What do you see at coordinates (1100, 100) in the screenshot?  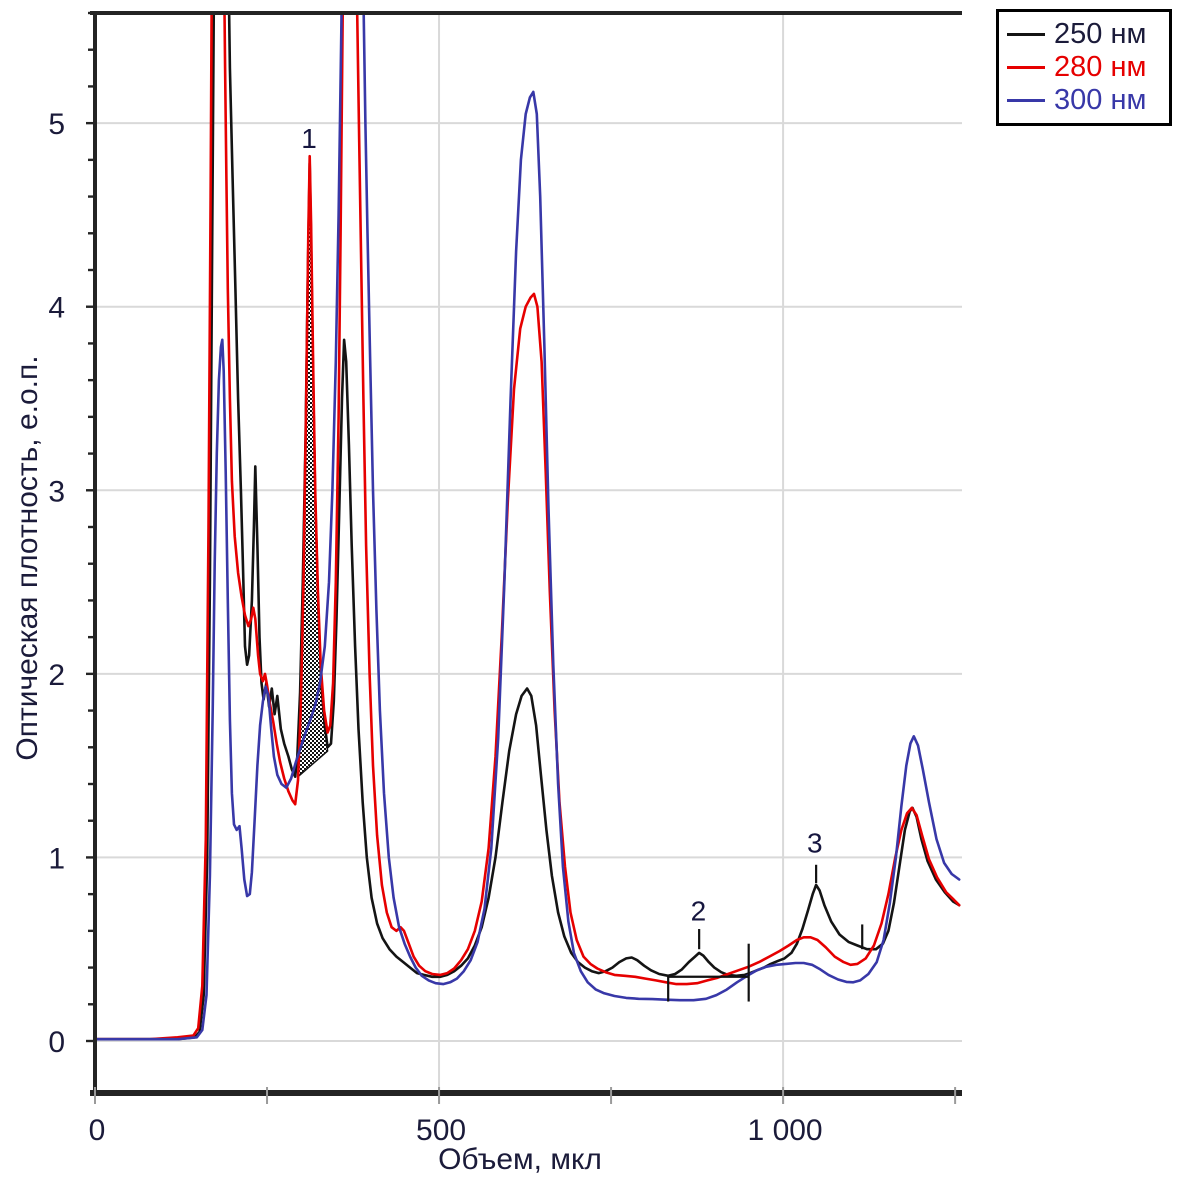 I see `legend-label: 300 нм` at bounding box center [1100, 100].